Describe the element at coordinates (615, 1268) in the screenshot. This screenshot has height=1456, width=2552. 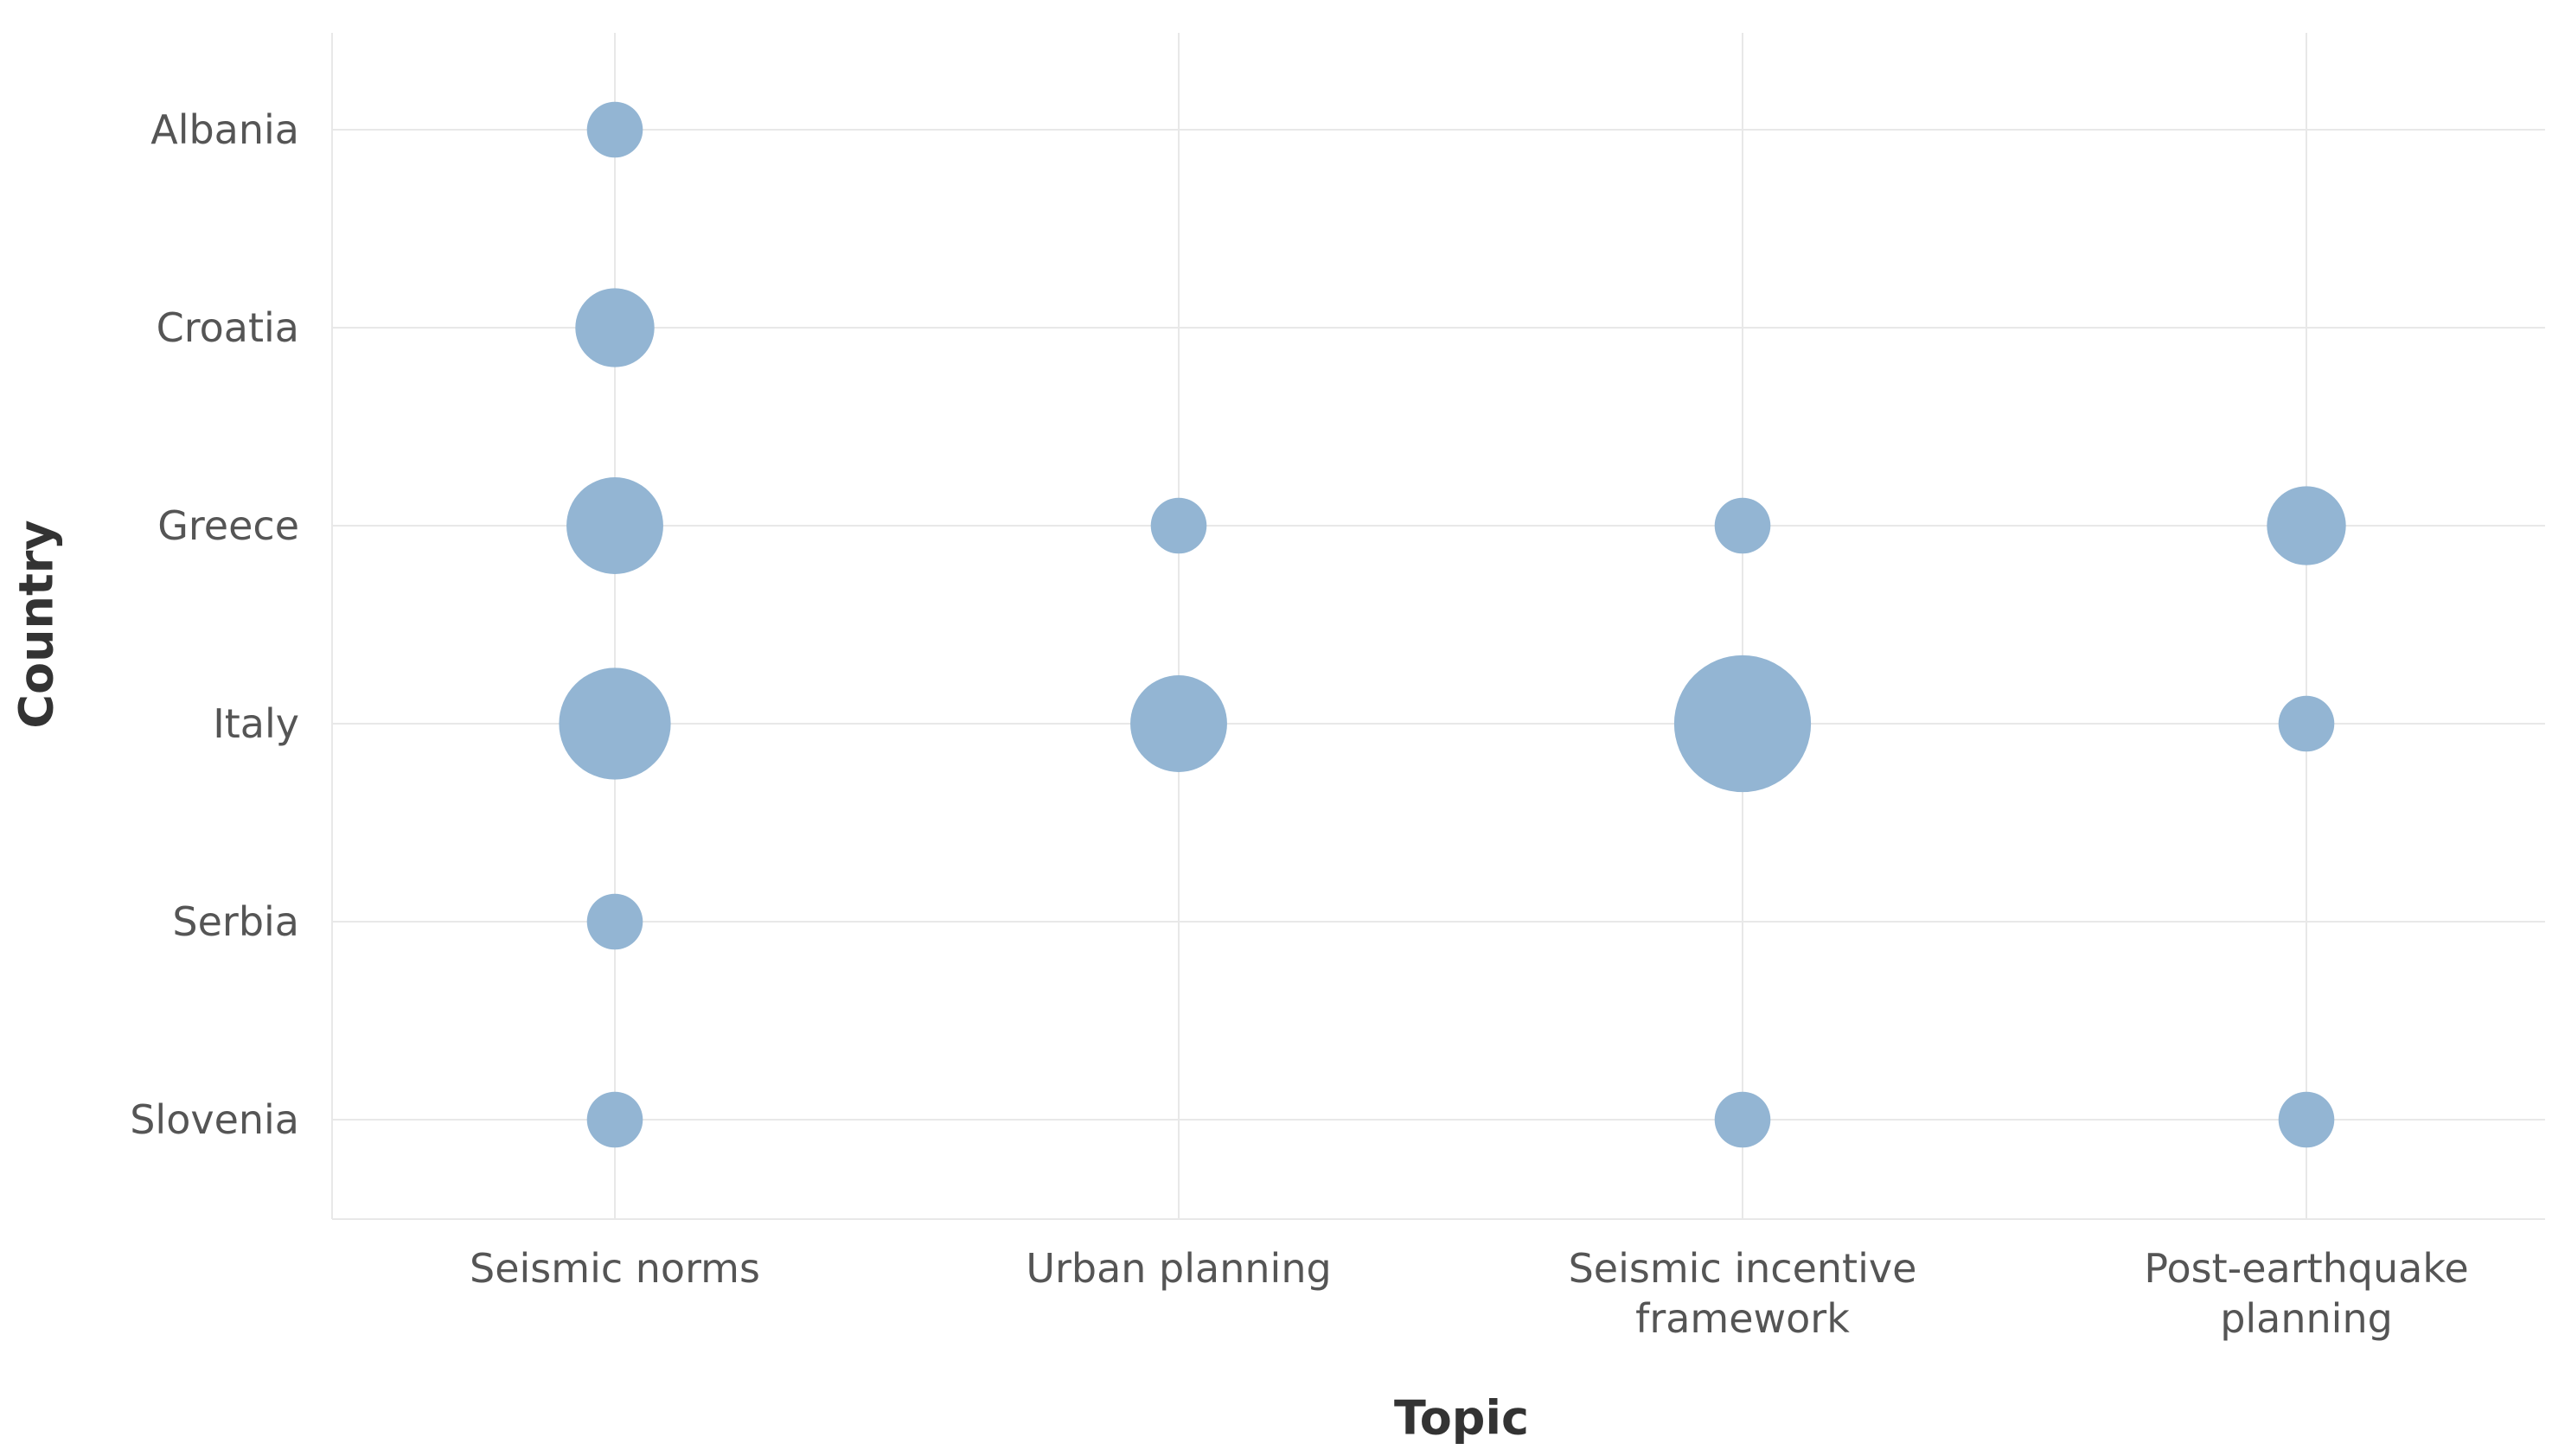
I see `x-tick-label: Seismic norms` at that location.